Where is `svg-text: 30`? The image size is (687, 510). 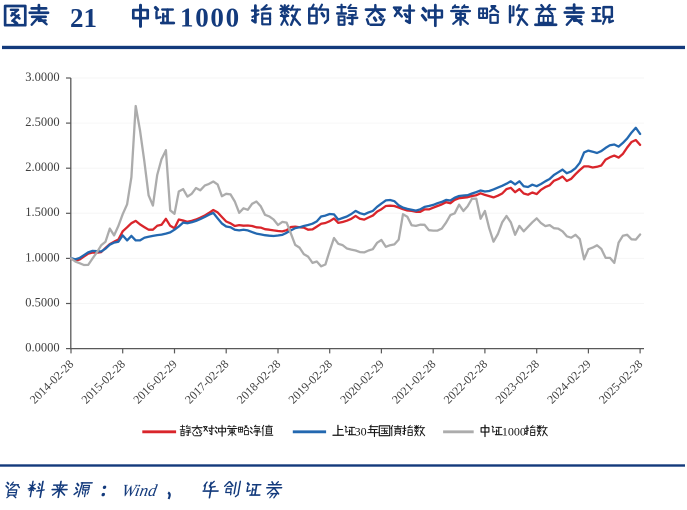
svg-text: 30 is located at coordinates (361, 432).